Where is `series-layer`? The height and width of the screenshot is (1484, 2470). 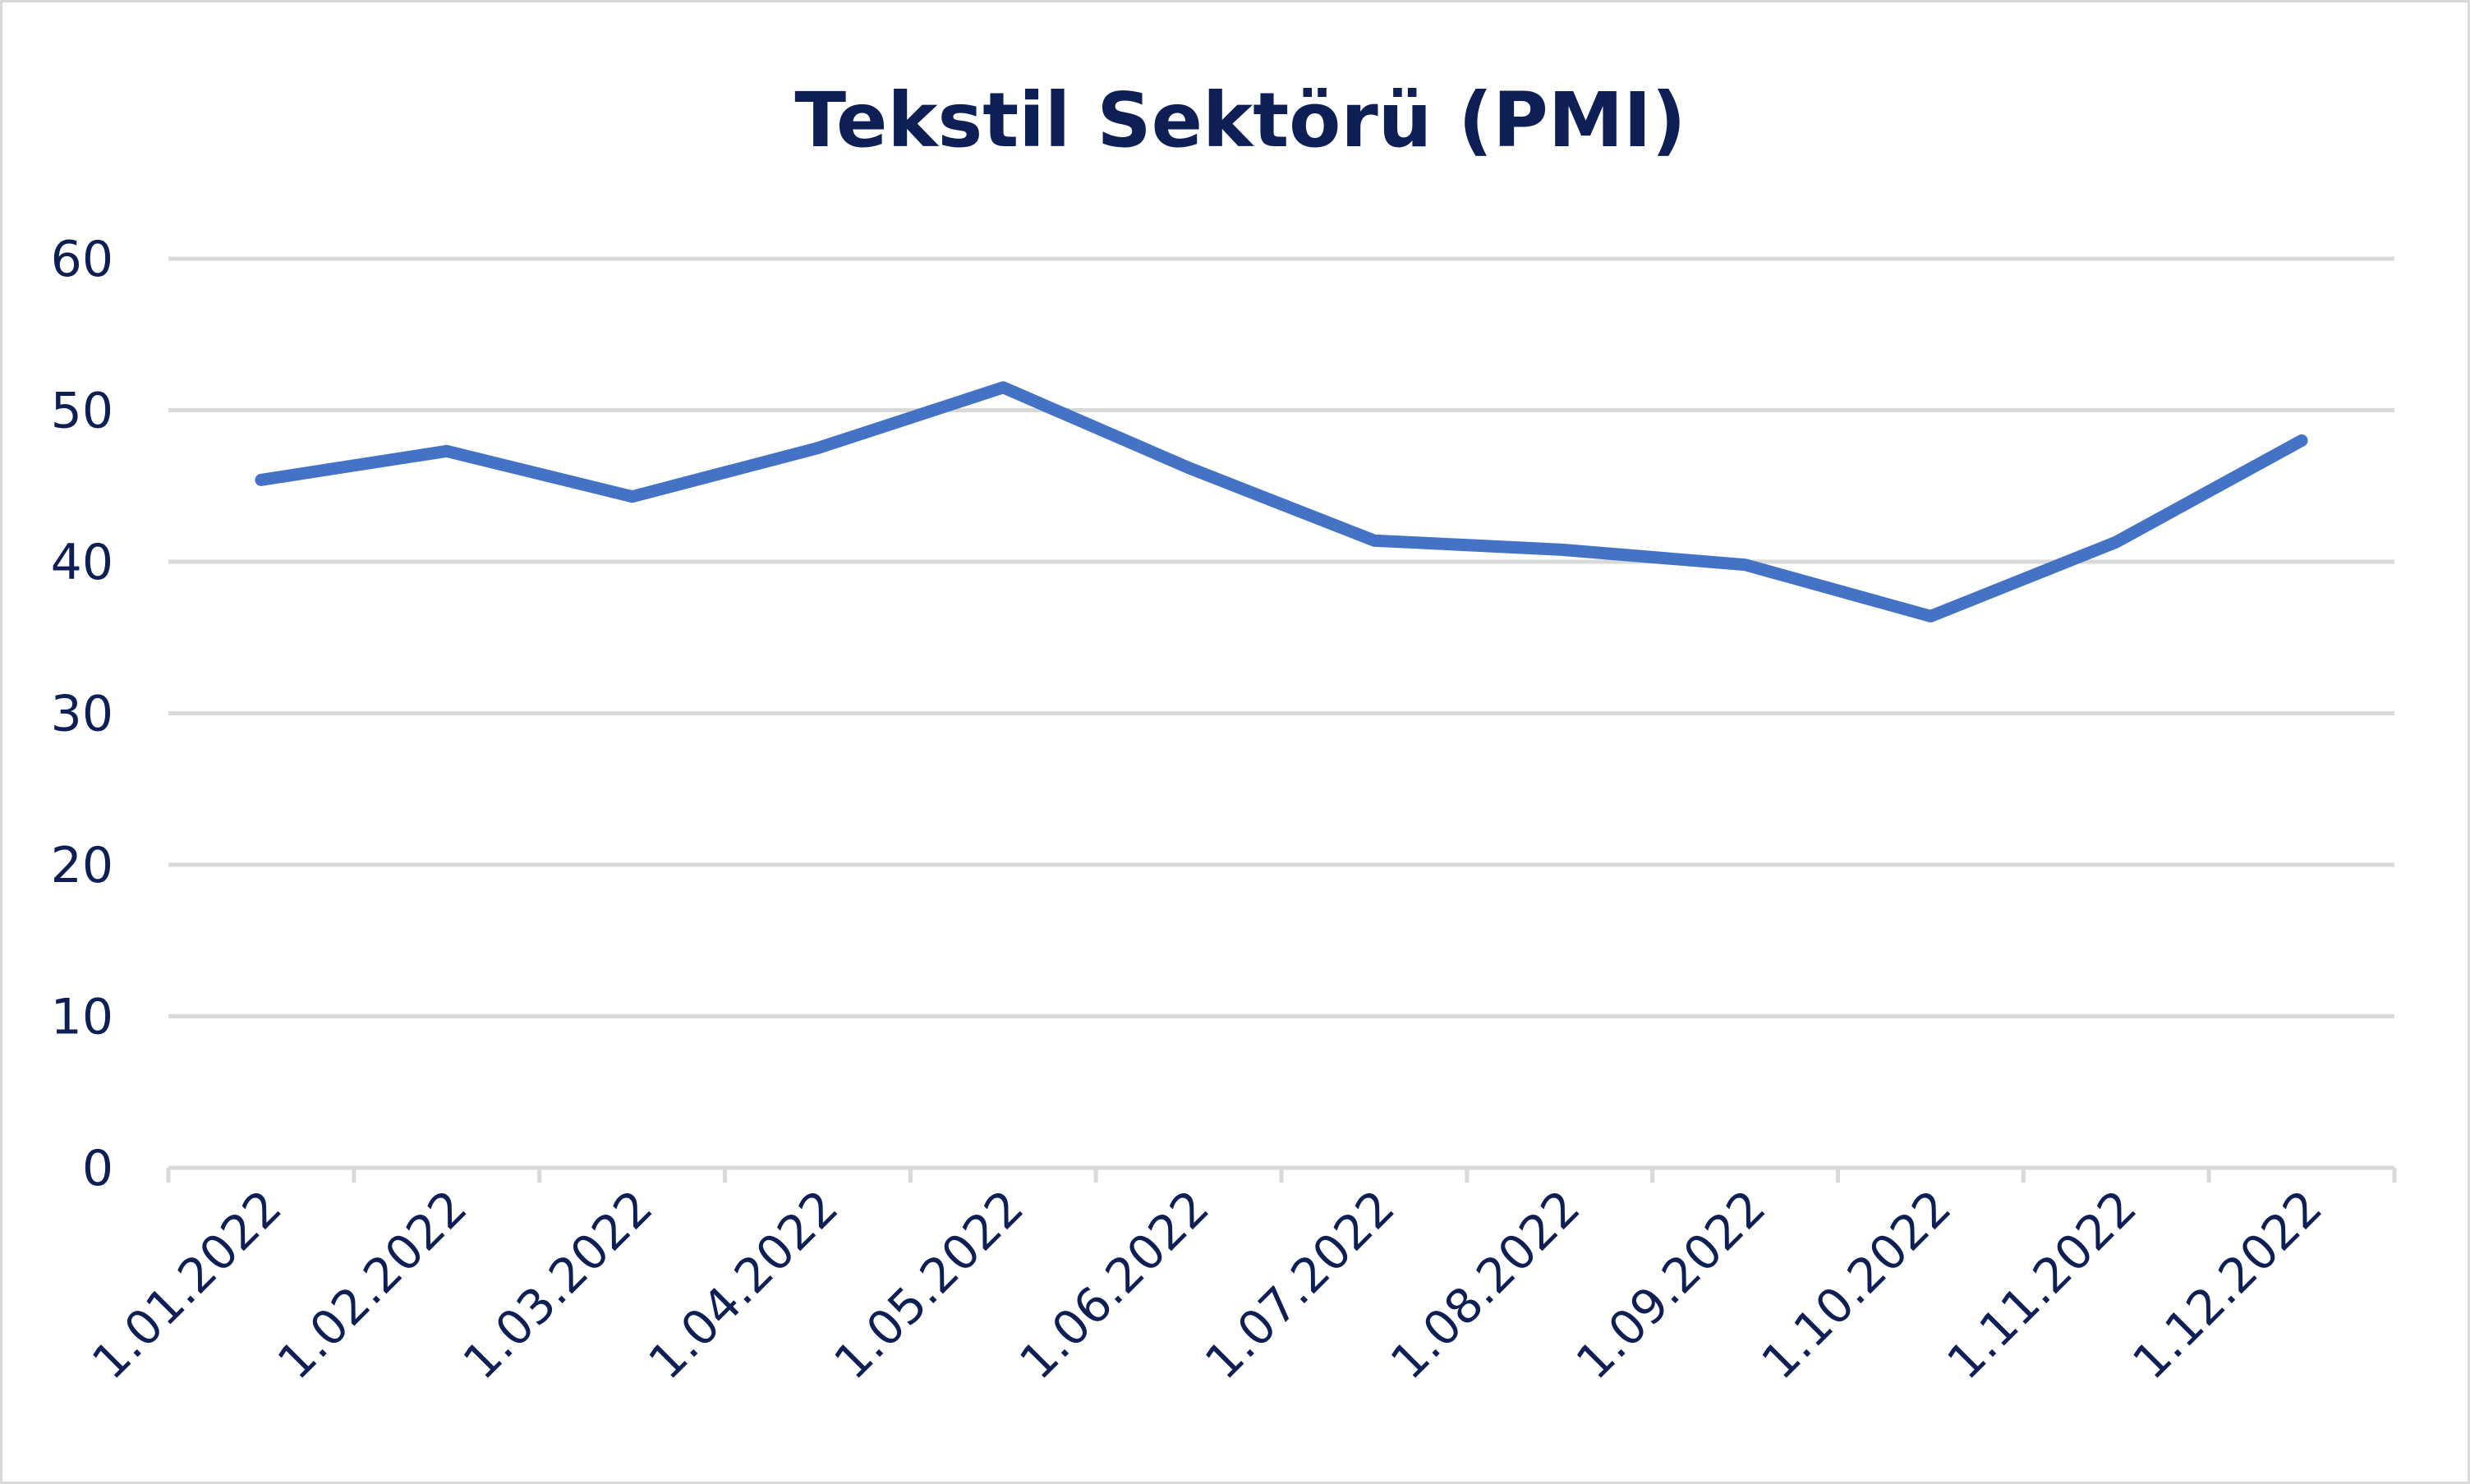 series-layer is located at coordinates (1281, 502).